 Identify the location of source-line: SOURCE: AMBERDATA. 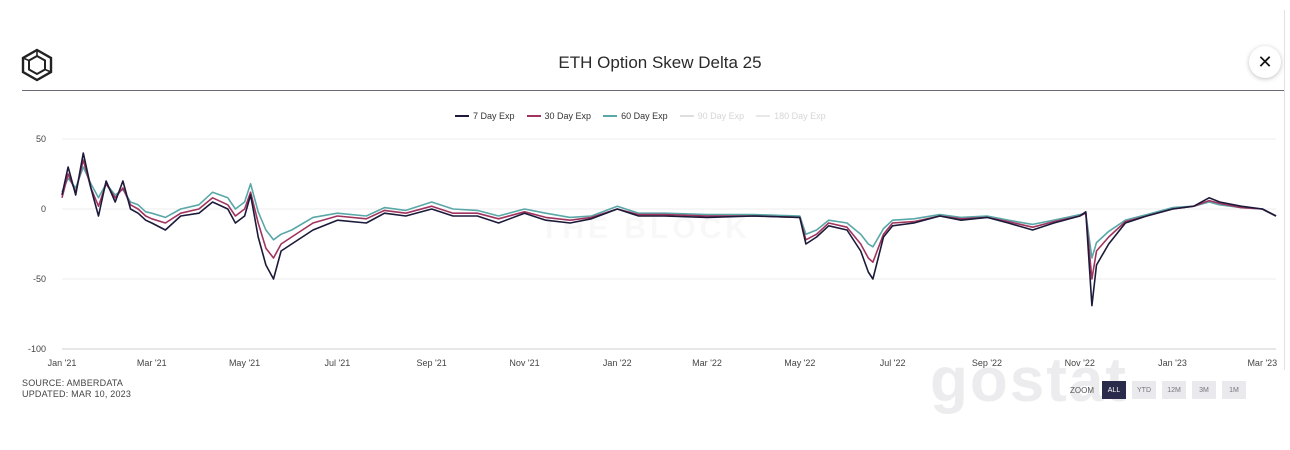
(73, 383).